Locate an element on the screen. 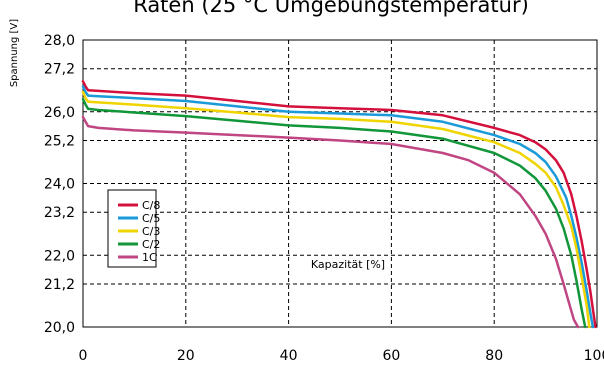 The image size is (604, 372). x-tick-label: 40 is located at coordinates (289, 356).